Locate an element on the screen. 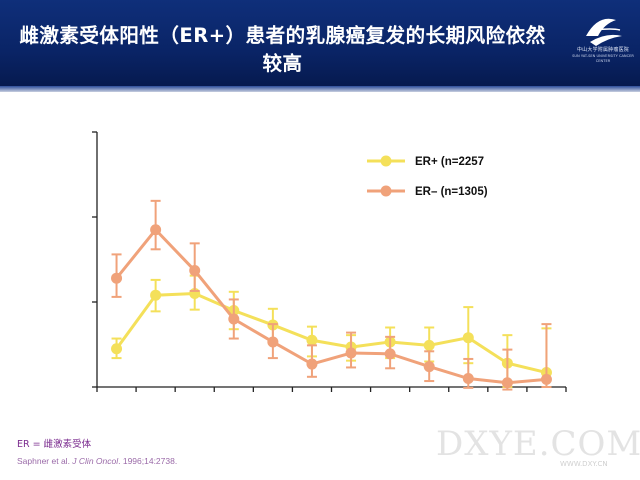 Image resolution: width=640 pixels, height=480 pixels. watermark: DXYE.COM is located at coordinates (538, 444).